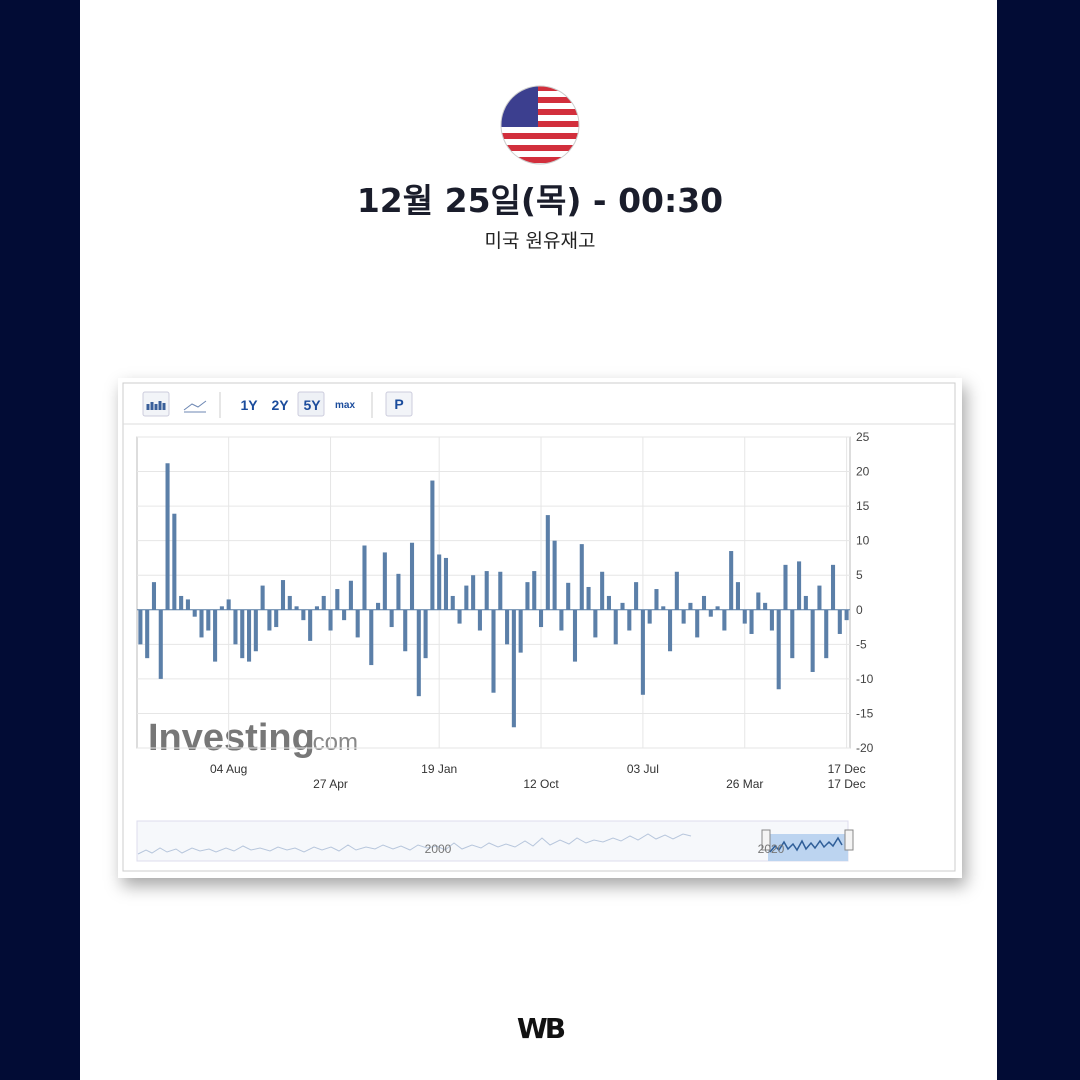  What do you see at coordinates (863, 437) in the screenshot?
I see `y-tick-label: 25` at bounding box center [863, 437].